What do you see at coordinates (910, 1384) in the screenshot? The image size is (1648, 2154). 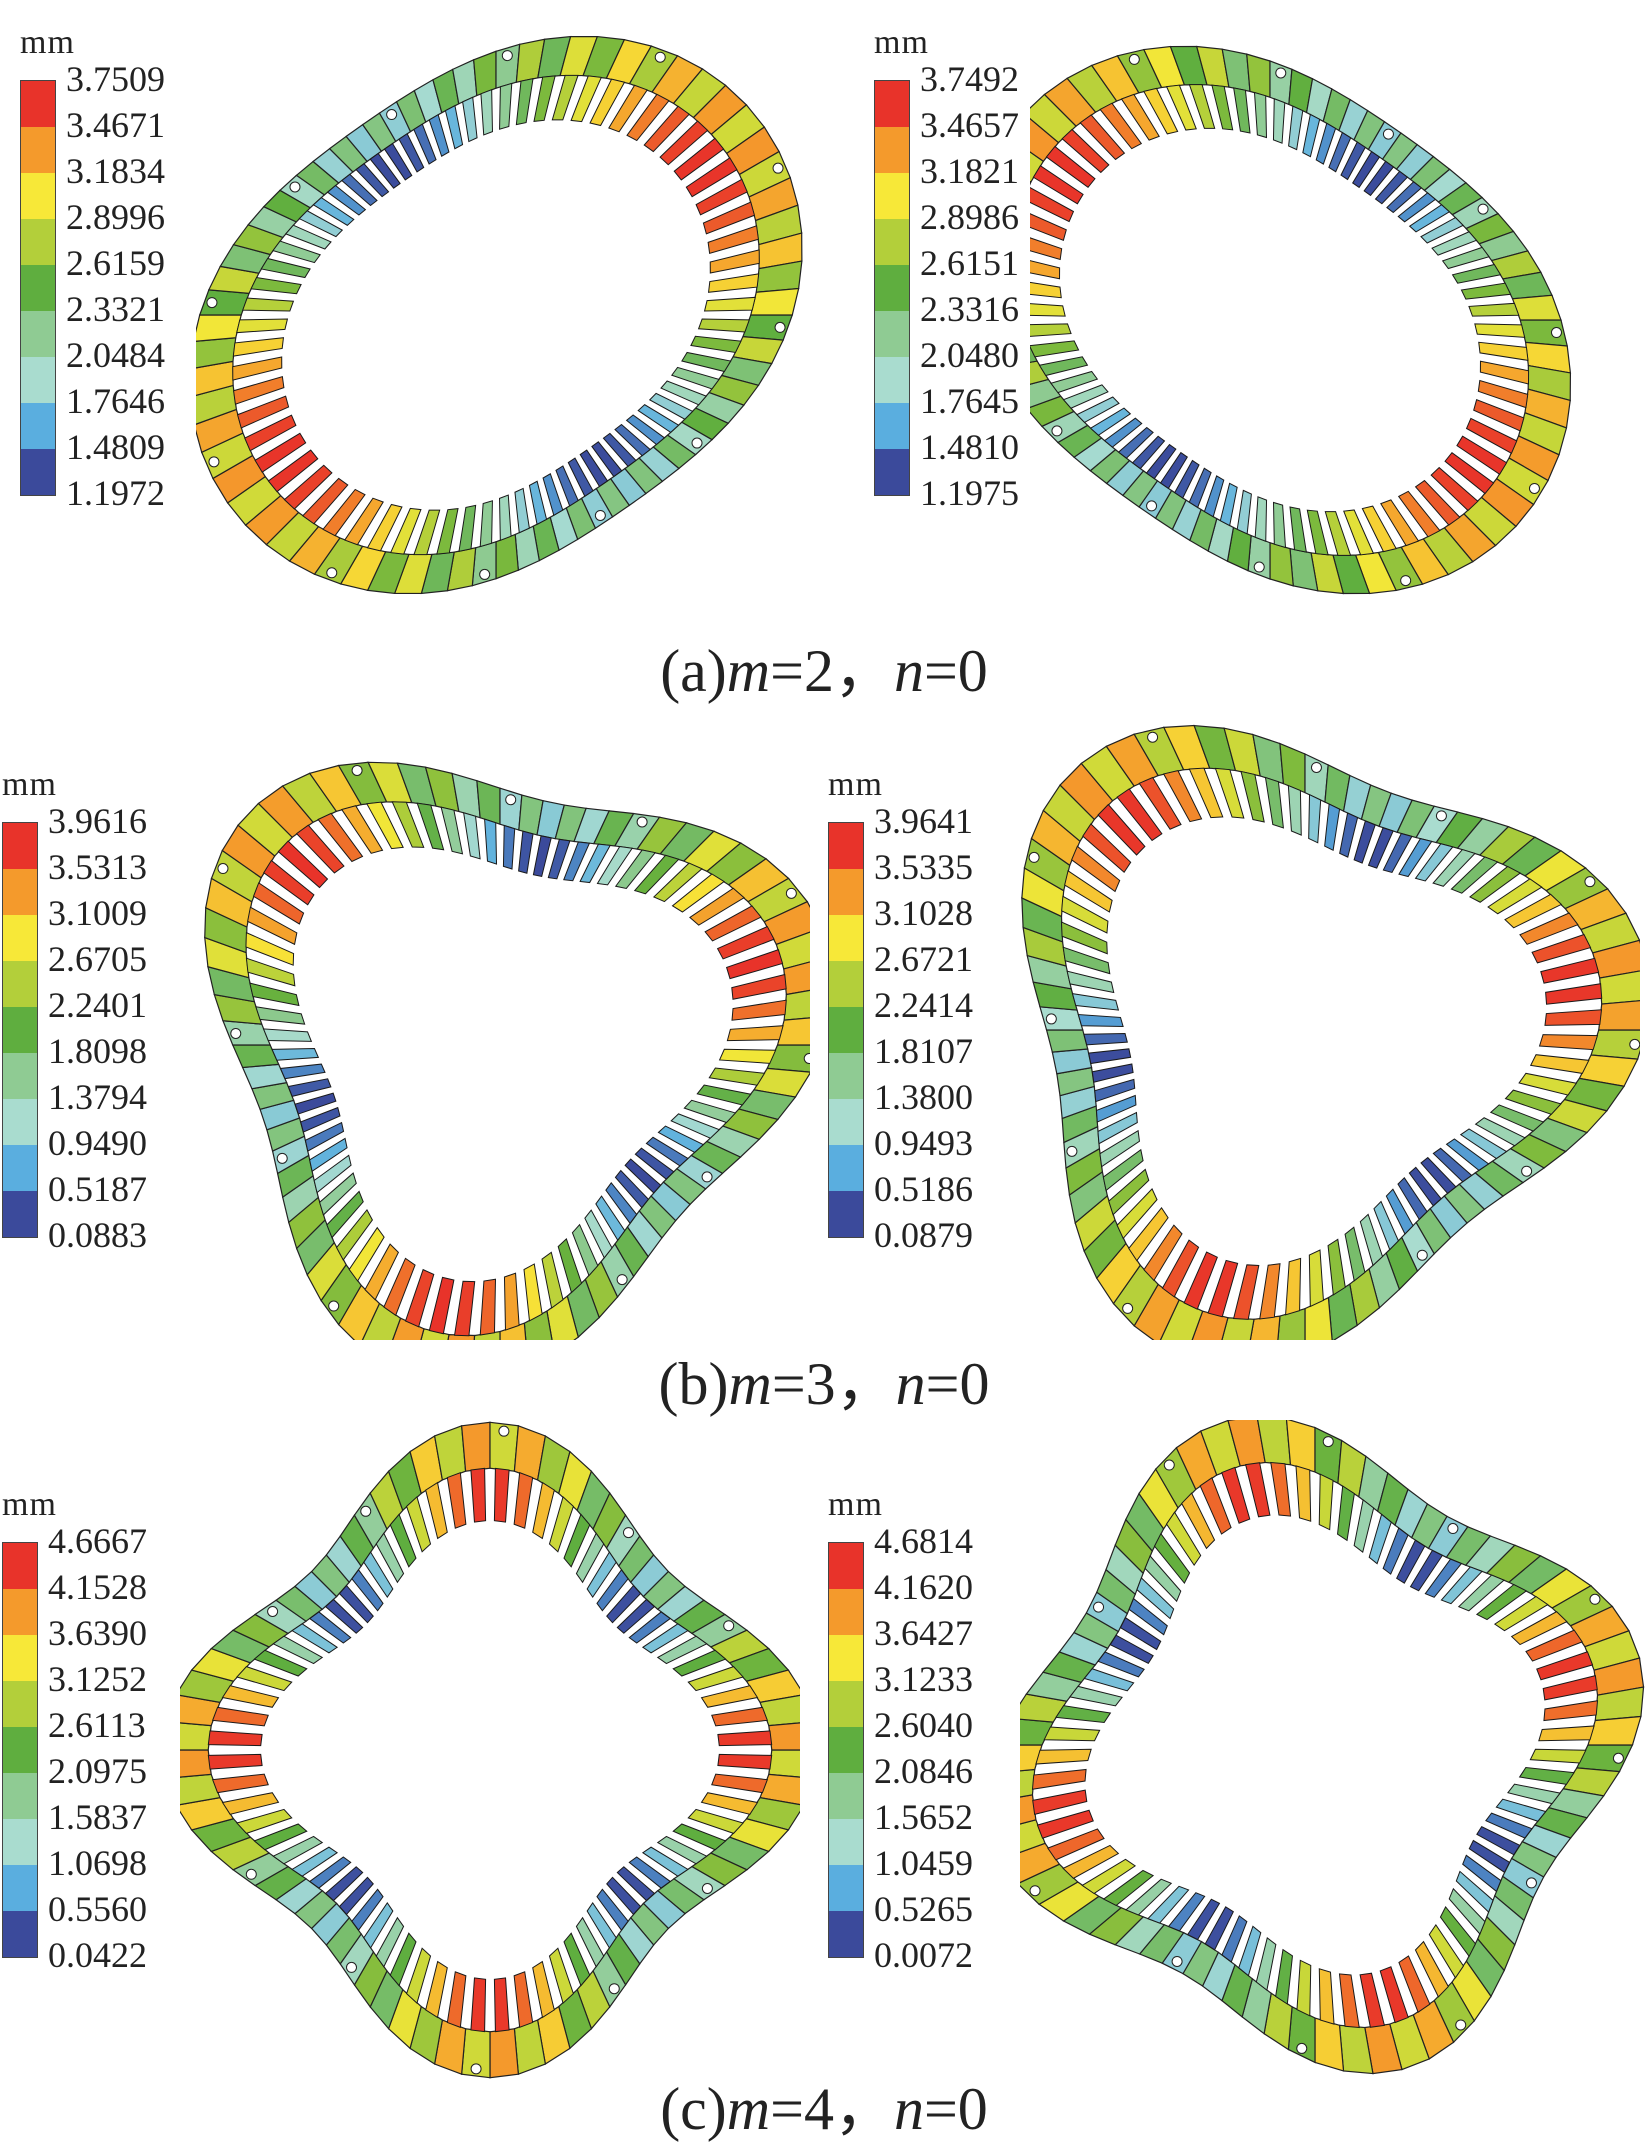 I see `caption-n-symbol: n` at bounding box center [910, 1384].